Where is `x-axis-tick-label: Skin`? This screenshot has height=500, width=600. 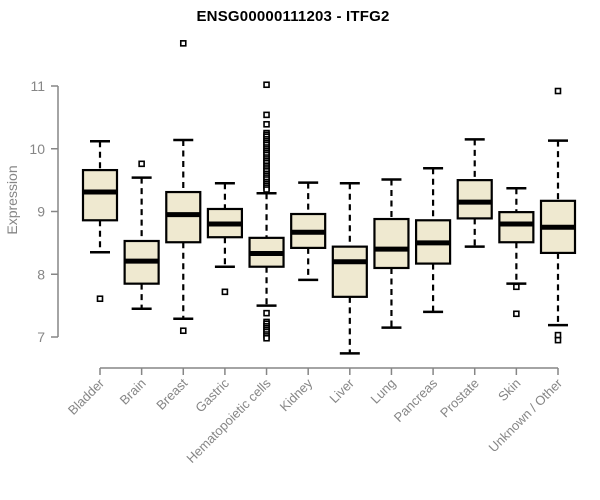 x-axis-tick-label: Skin is located at coordinates (509, 390).